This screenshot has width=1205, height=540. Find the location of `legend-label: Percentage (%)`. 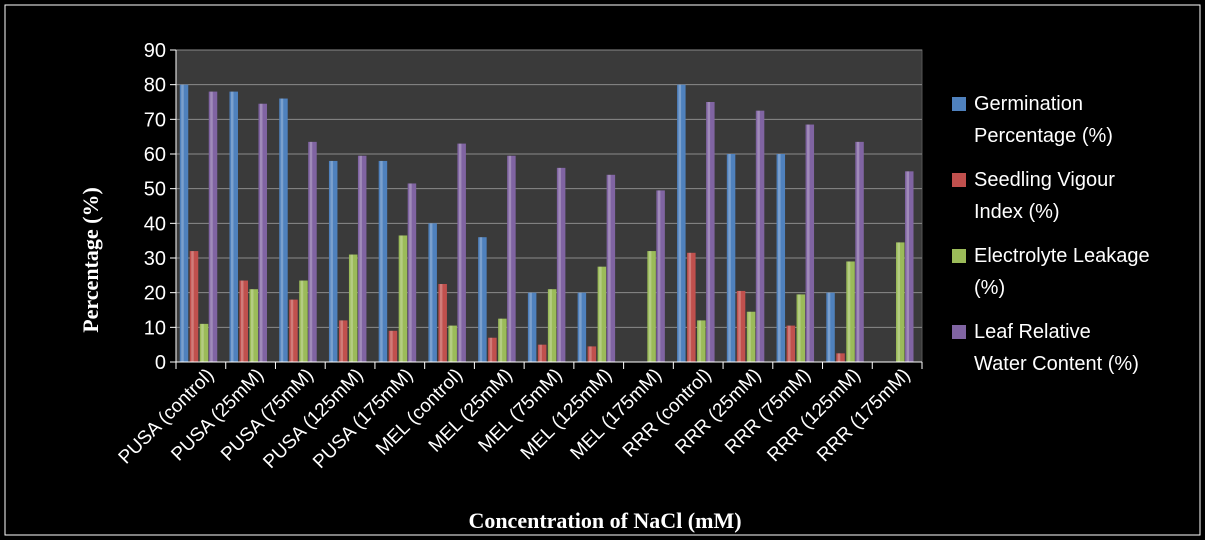

legend-label: Percentage (%) is located at coordinates (1043, 136).